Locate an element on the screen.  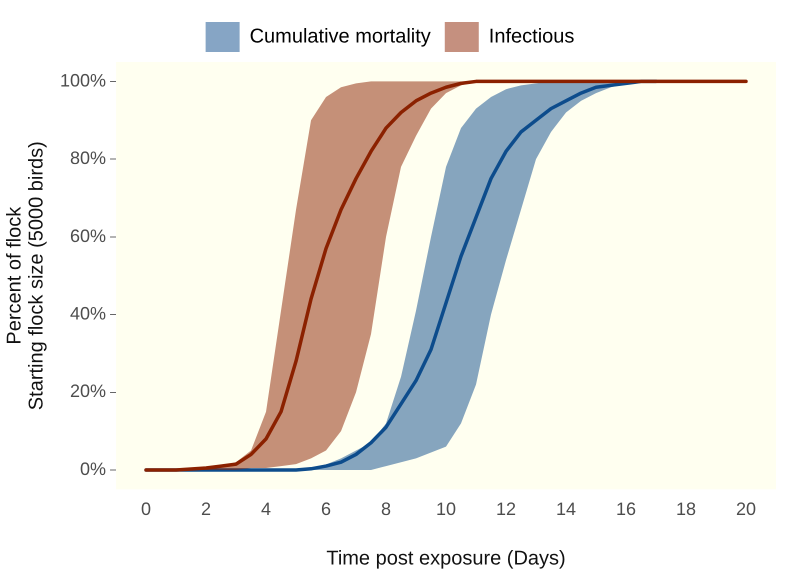
x-tick-label: 14 is located at coordinates (566, 509).